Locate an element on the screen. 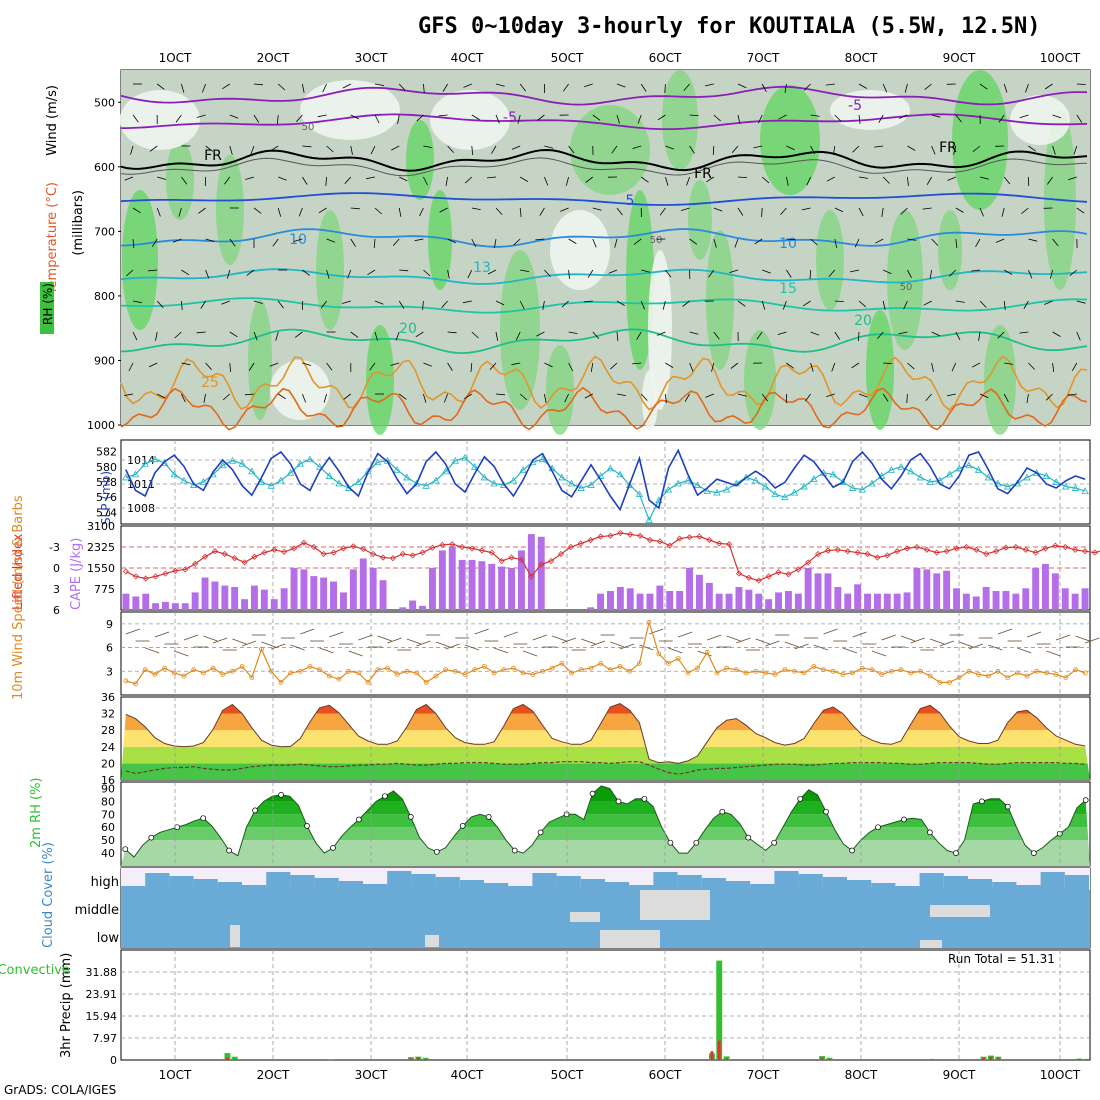 Image resolution: width=1100 pixels, height=1100 pixels. slp-y-tick-1008: 1008 is located at coordinates (141, 508).